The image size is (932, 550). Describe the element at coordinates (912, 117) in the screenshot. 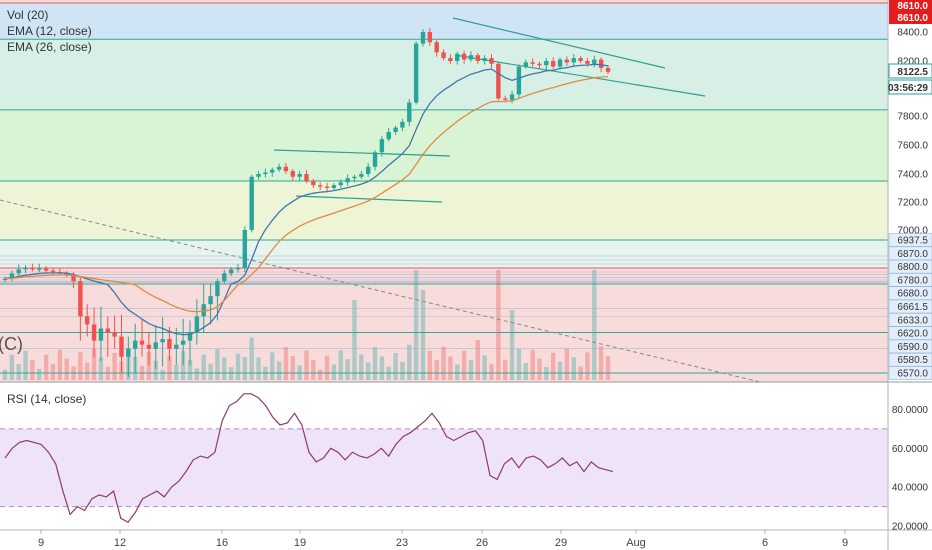

I see `price-tick-label: 7800.0` at that location.